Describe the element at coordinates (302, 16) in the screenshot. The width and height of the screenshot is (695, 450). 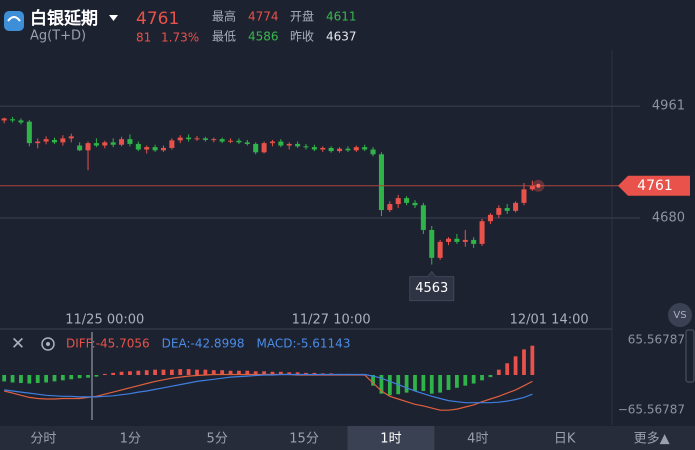
I see `stat-label: 开盘` at that location.